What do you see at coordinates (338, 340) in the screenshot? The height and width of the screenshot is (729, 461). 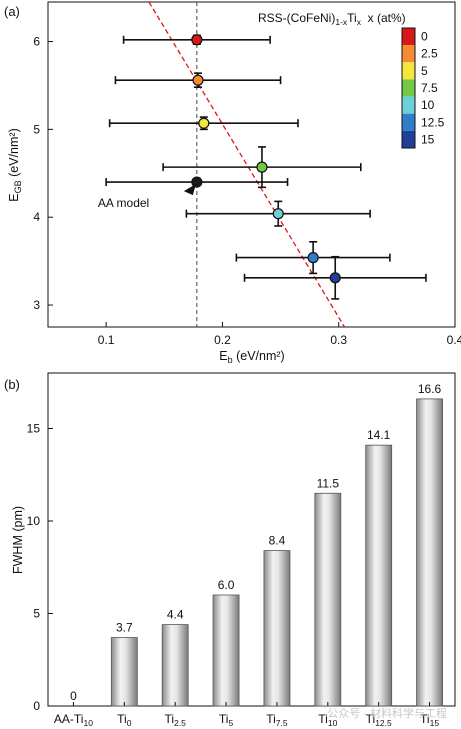 I see `x-tick-label: 0.3` at bounding box center [338, 340].